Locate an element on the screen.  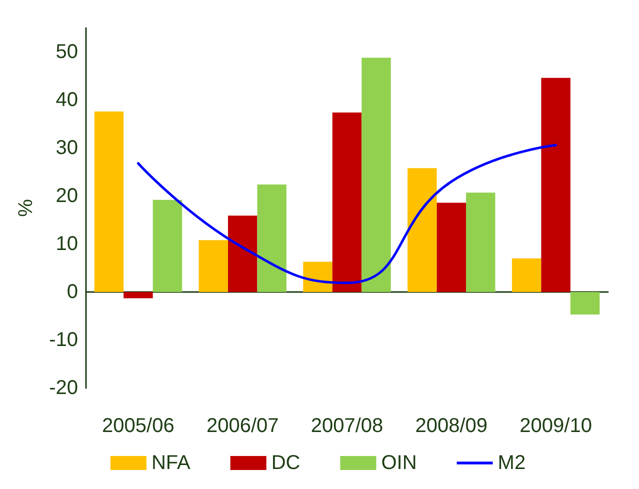
y-tick-label: 0 is located at coordinates (72, 292).